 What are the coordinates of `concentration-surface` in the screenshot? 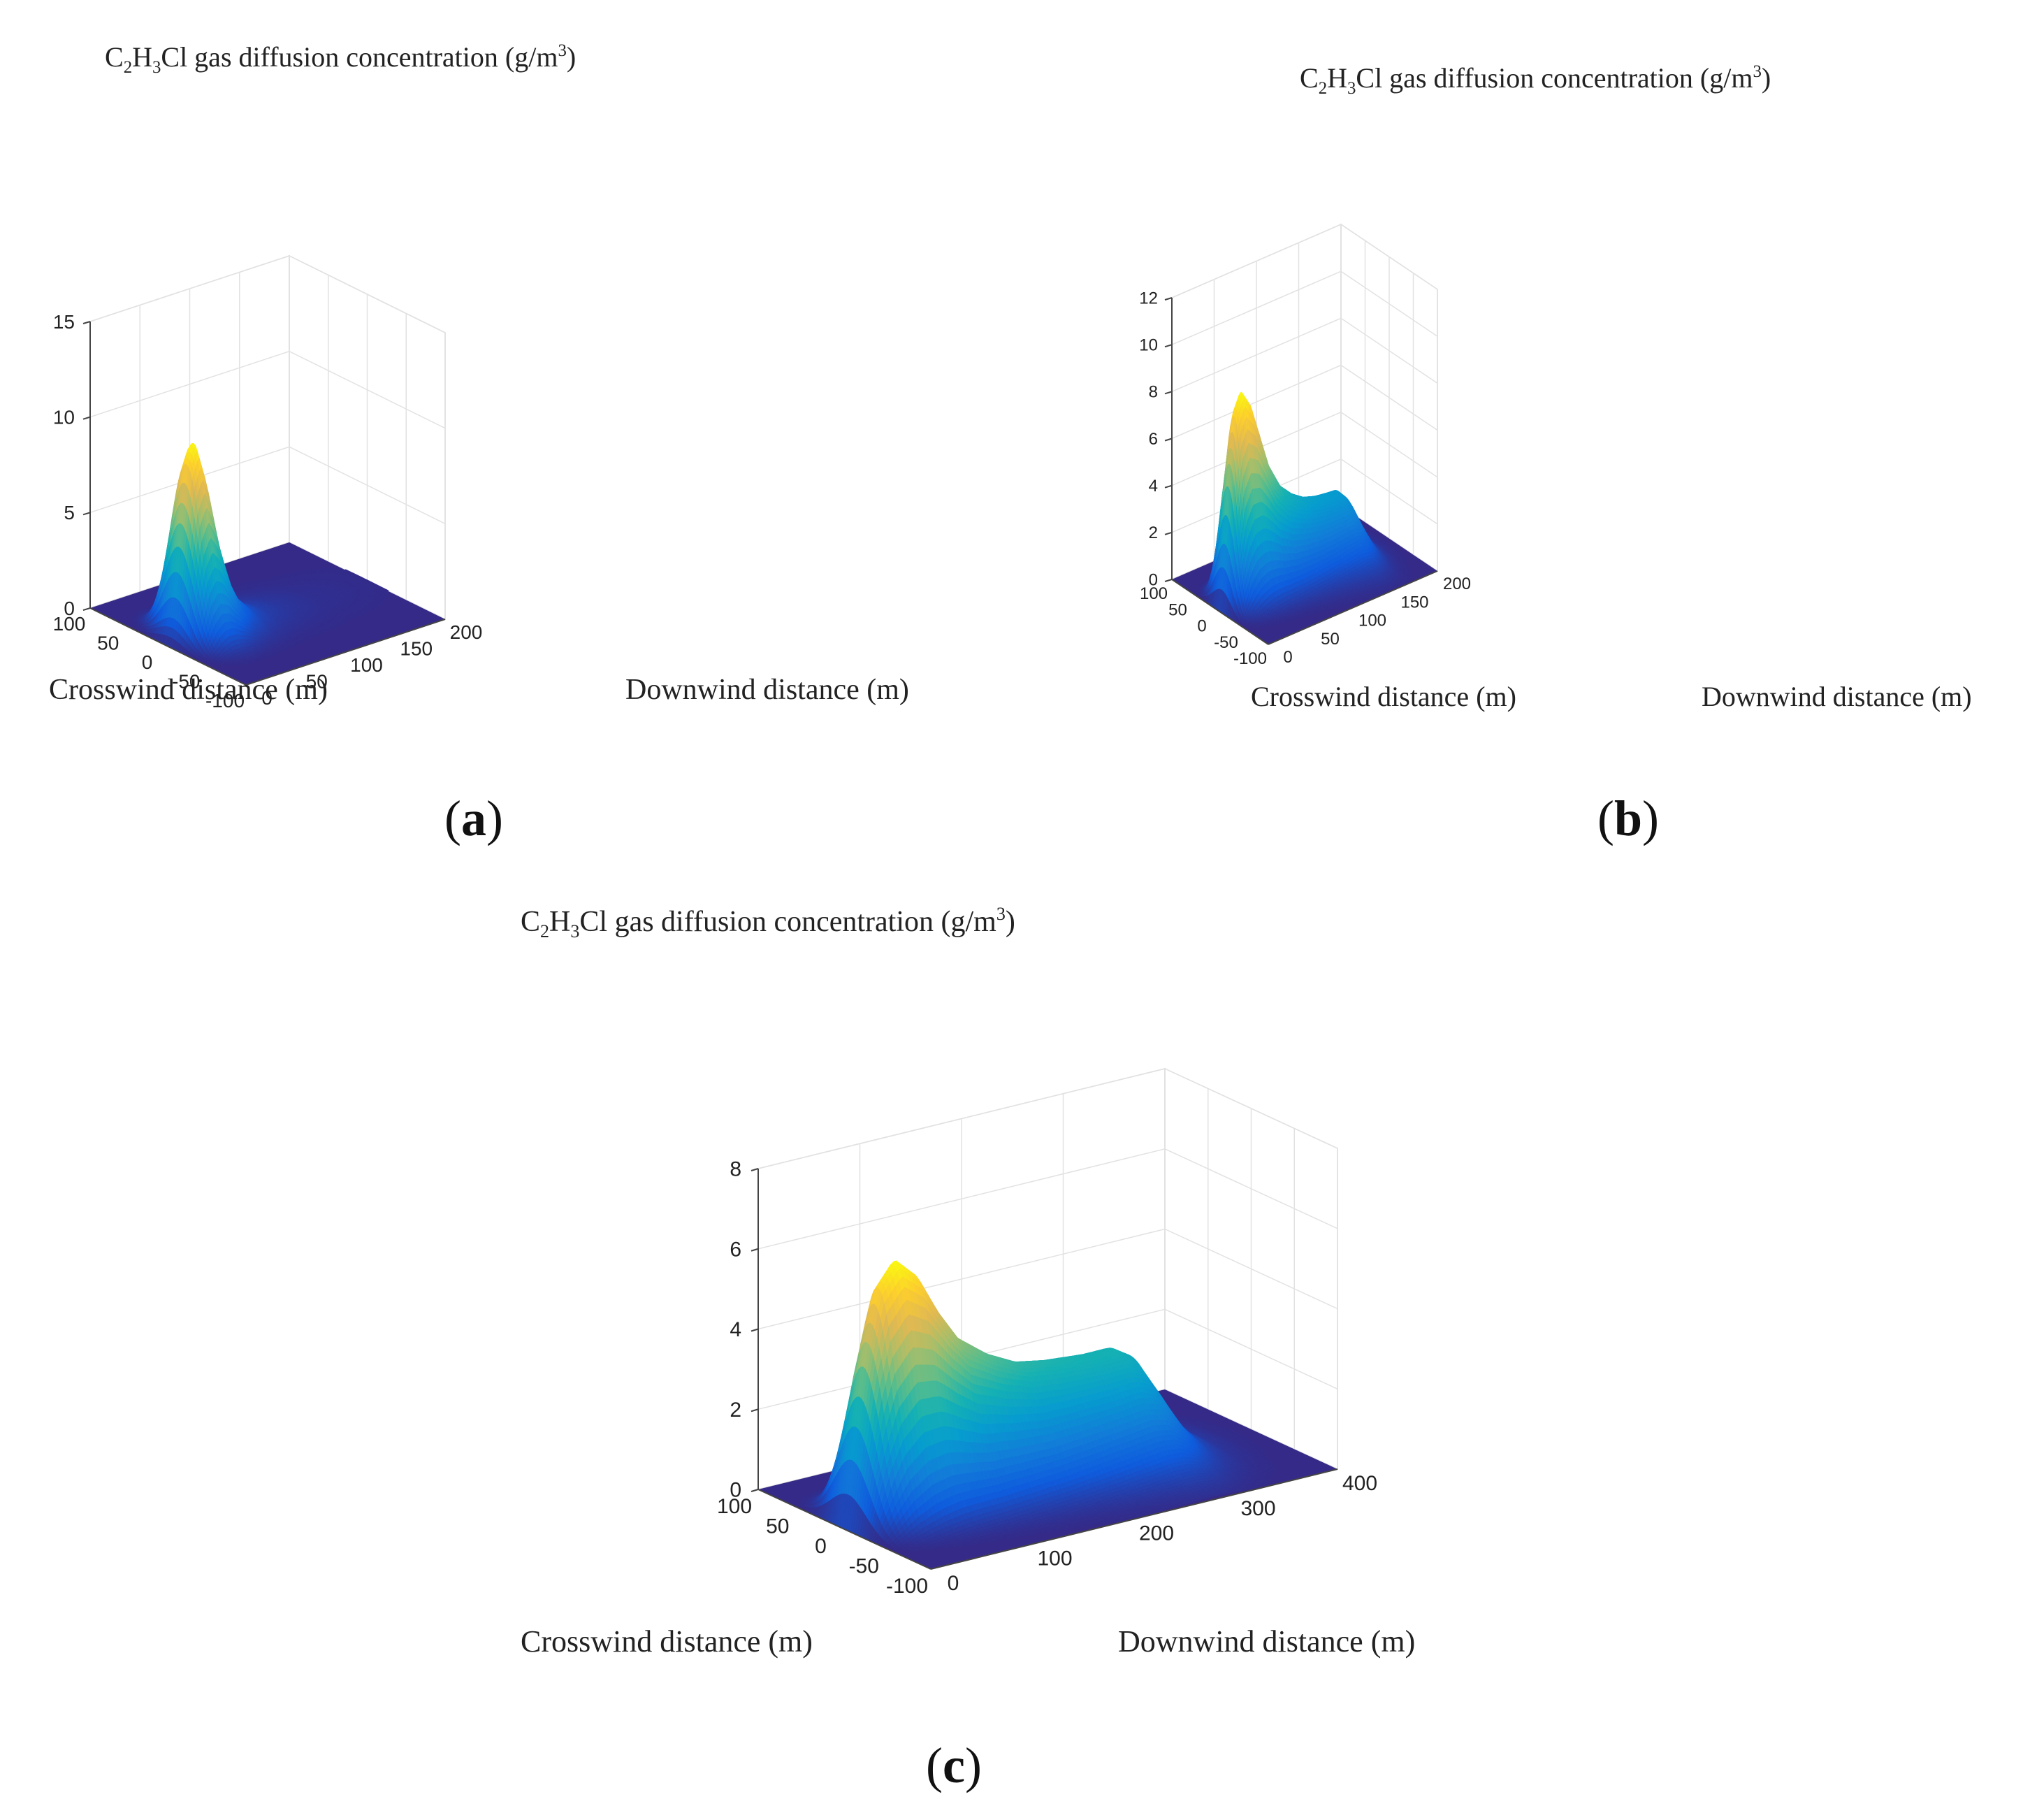 It's located at (261, 554).